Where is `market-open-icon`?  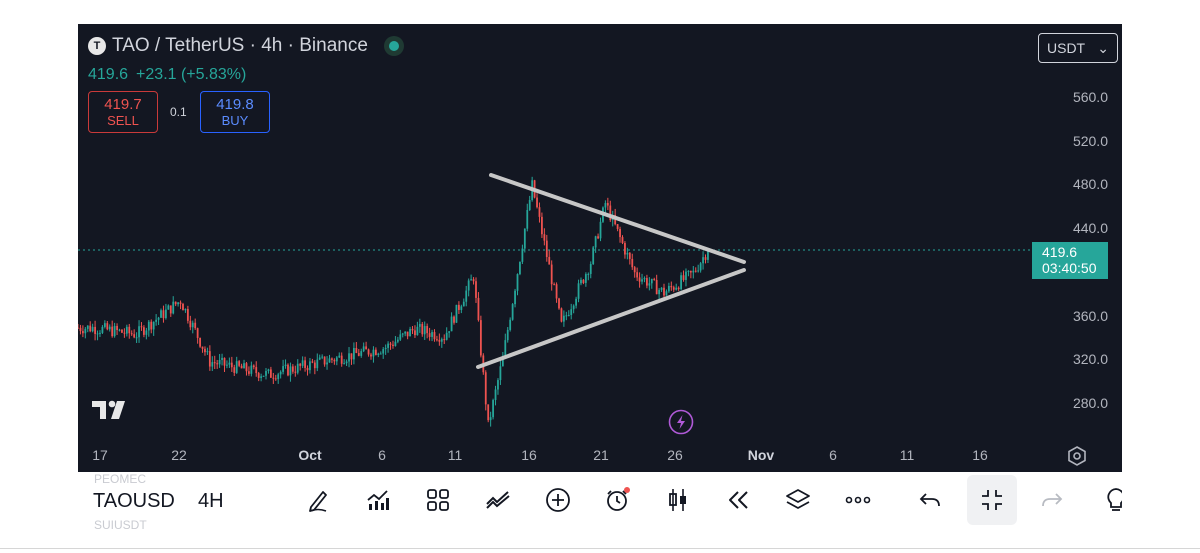
market-open-icon is located at coordinates (393, 46).